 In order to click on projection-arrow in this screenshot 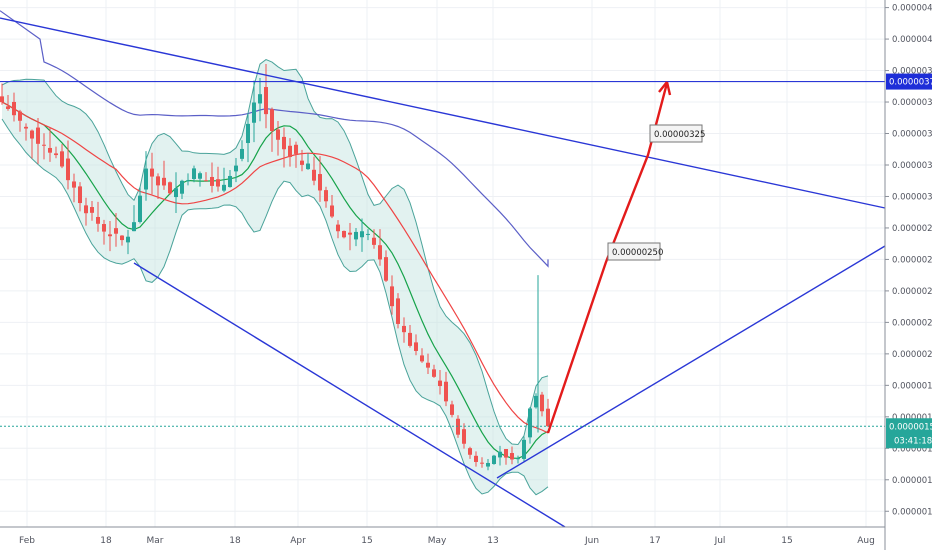, I will do `click(607, 258)`.